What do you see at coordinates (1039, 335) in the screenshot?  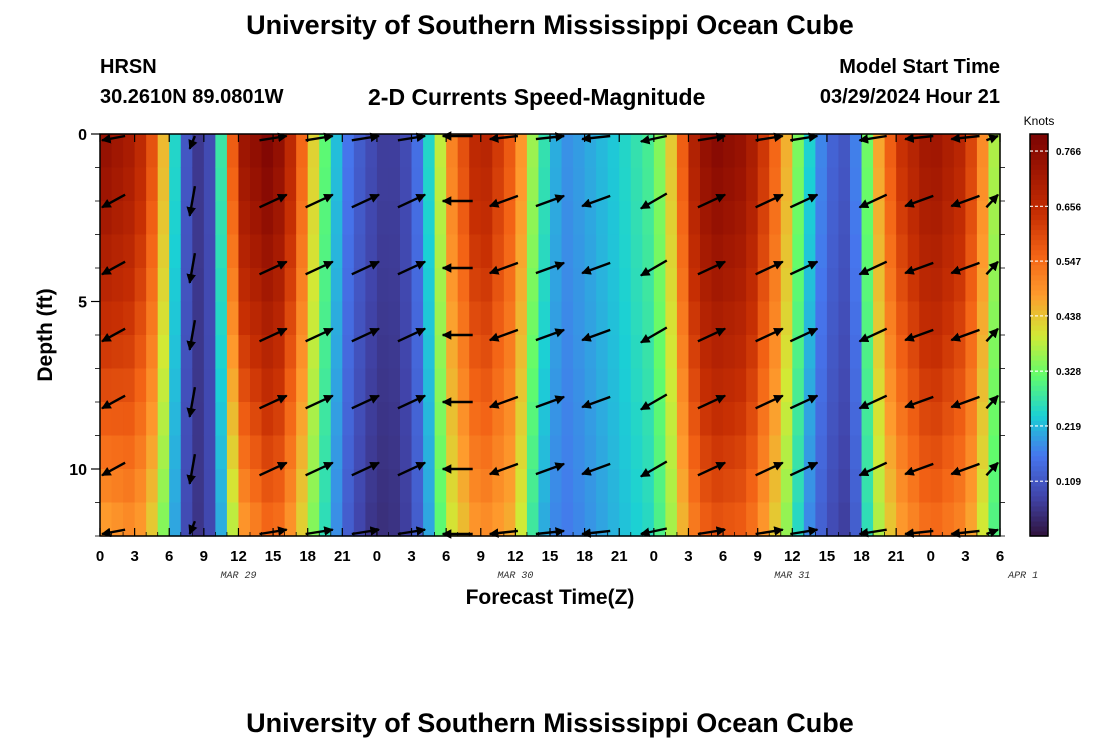 I see `colorbar-frame` at bounding box center [1039, 335].